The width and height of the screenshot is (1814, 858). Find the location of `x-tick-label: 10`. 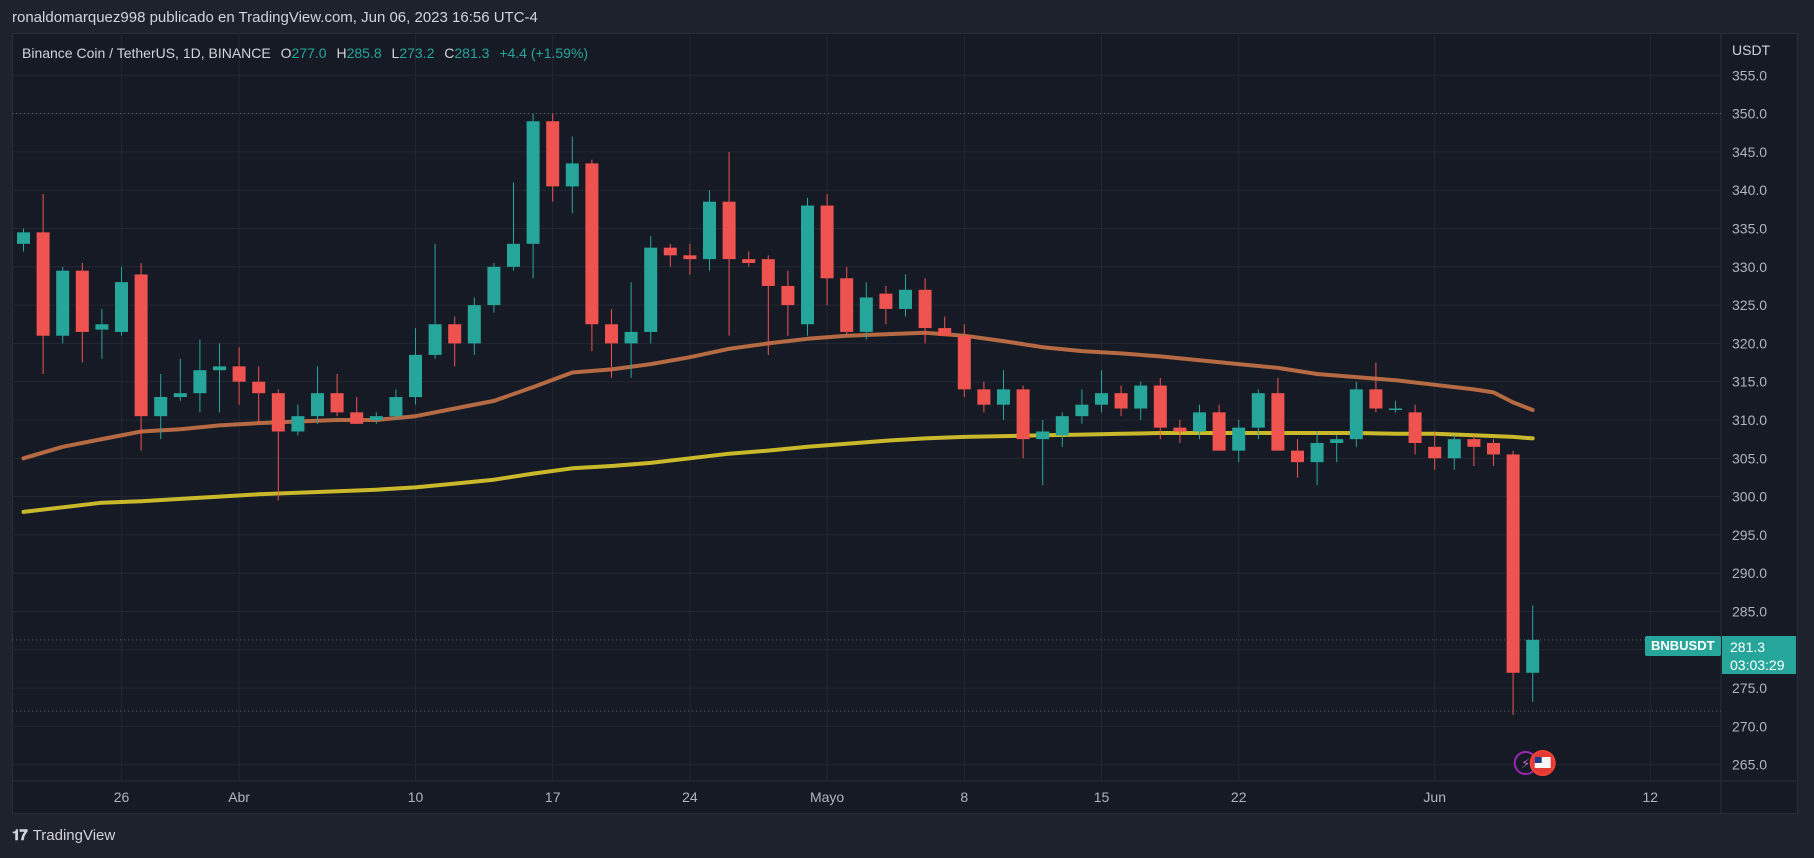

x-tick-label: 10 is located at coordinates (416, 797).